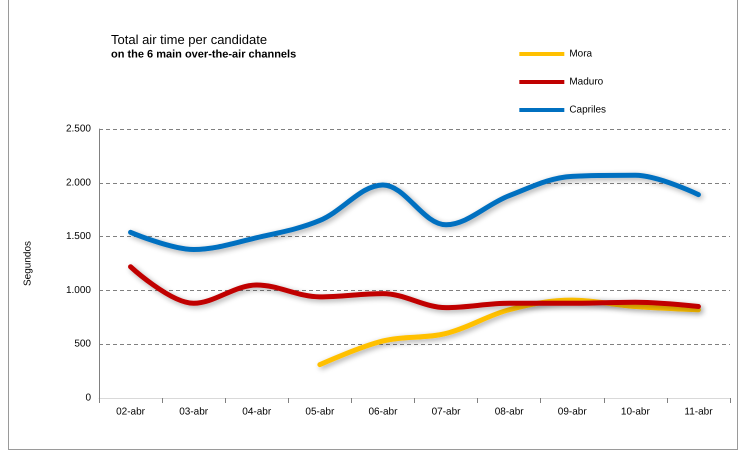  What do you see at coordinates (88, 398) in the screenshot?
I see `y-tick-label: 0` at bounding box center [88, 398].